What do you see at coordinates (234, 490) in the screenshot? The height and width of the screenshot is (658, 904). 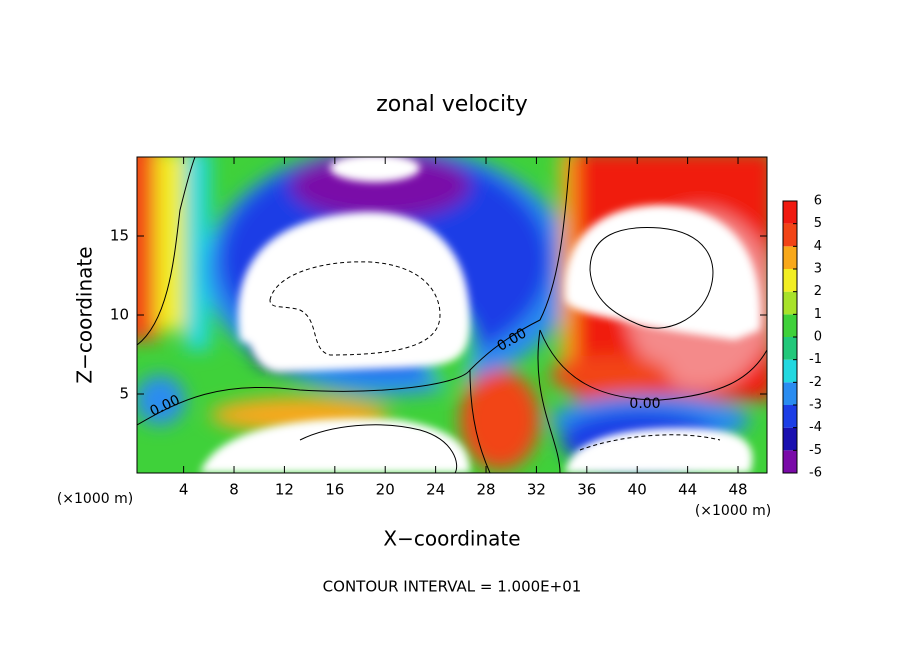 I see `x-tick-label: 8` at bounding box center [234, 490].